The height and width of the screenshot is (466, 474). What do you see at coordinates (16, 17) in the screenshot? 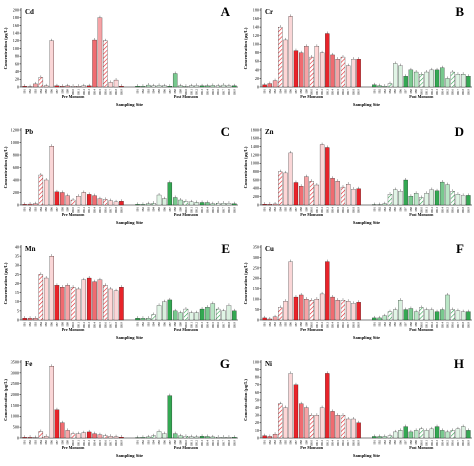
I see `y-tick-label: 180` at bounding box center [16, 17].